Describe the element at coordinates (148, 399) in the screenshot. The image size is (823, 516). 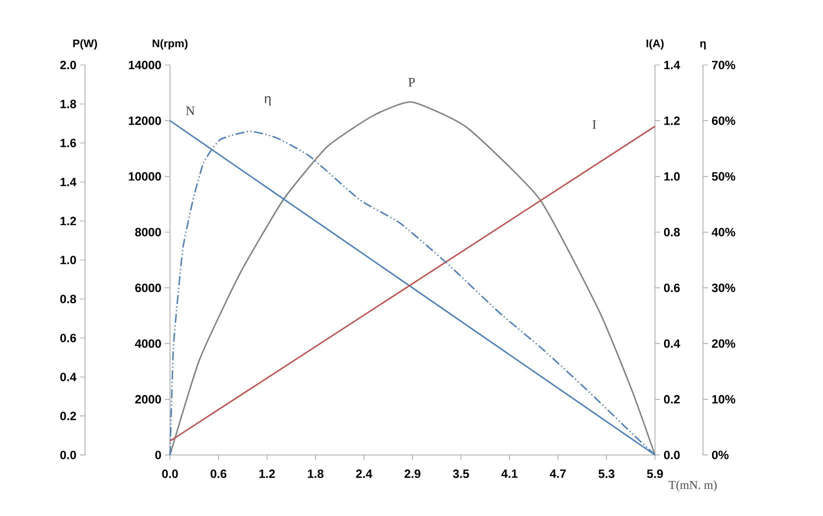
I see `y2-tick-label: 2000` at that location.